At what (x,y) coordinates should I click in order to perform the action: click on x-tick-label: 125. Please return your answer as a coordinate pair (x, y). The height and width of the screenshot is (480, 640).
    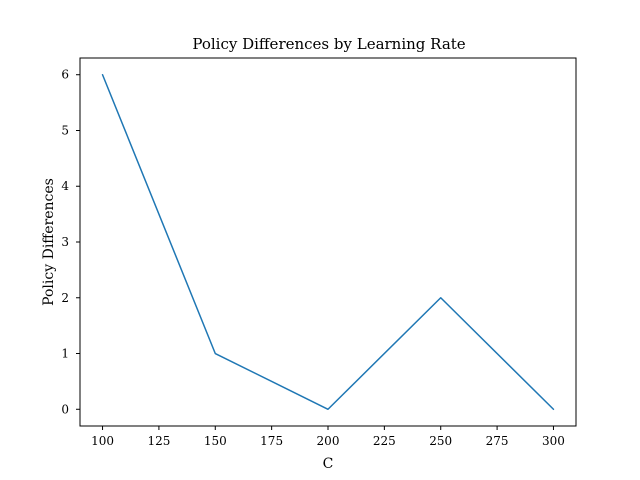
    Looking at the image, I should click on (158, 441).